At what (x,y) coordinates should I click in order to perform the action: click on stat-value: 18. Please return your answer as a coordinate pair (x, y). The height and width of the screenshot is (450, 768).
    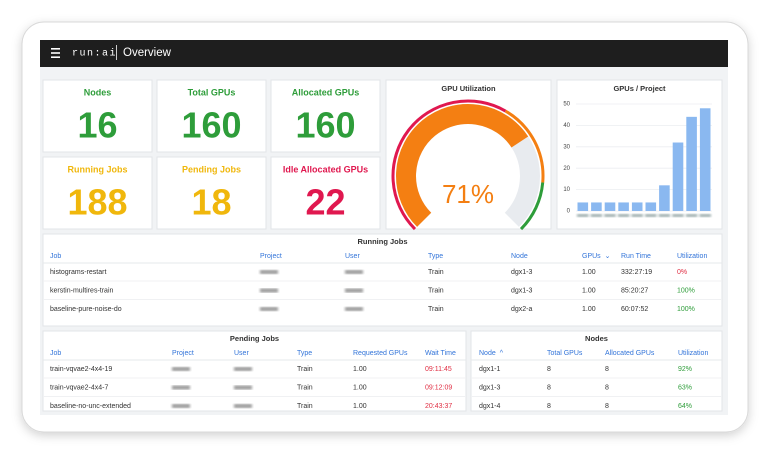
    Looking at the image, I should click on (211, 202).